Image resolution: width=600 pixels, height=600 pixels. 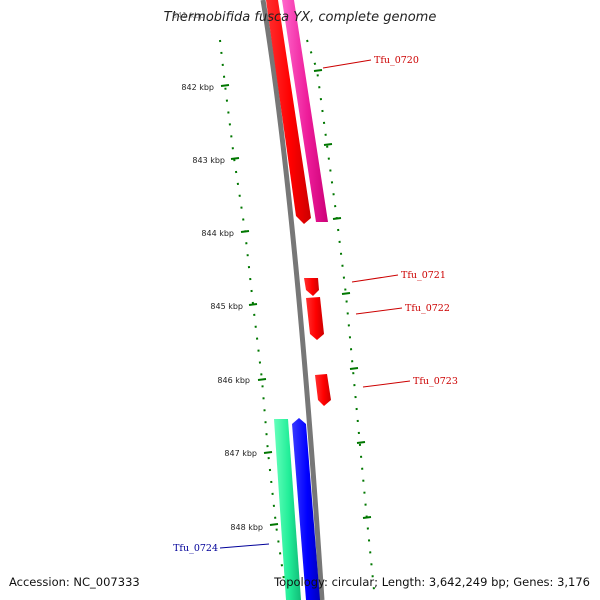 I want to click on gene-label-tfu0721: Tfu_0721, so click(x=423, y=275).